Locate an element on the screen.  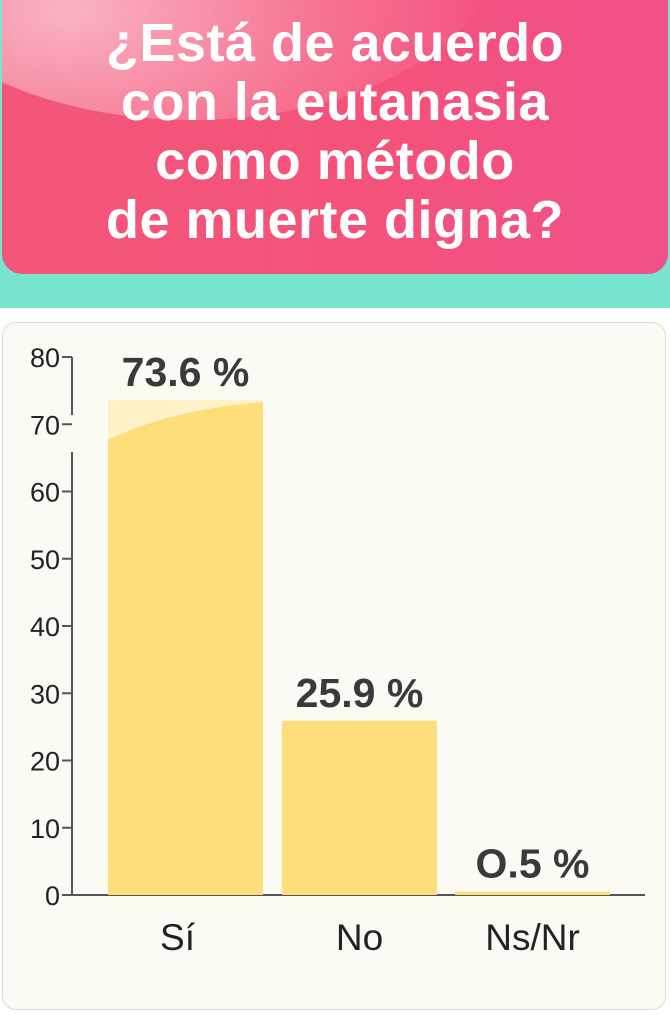
data-label: 73.6 % is located at coordinates (186, 372).